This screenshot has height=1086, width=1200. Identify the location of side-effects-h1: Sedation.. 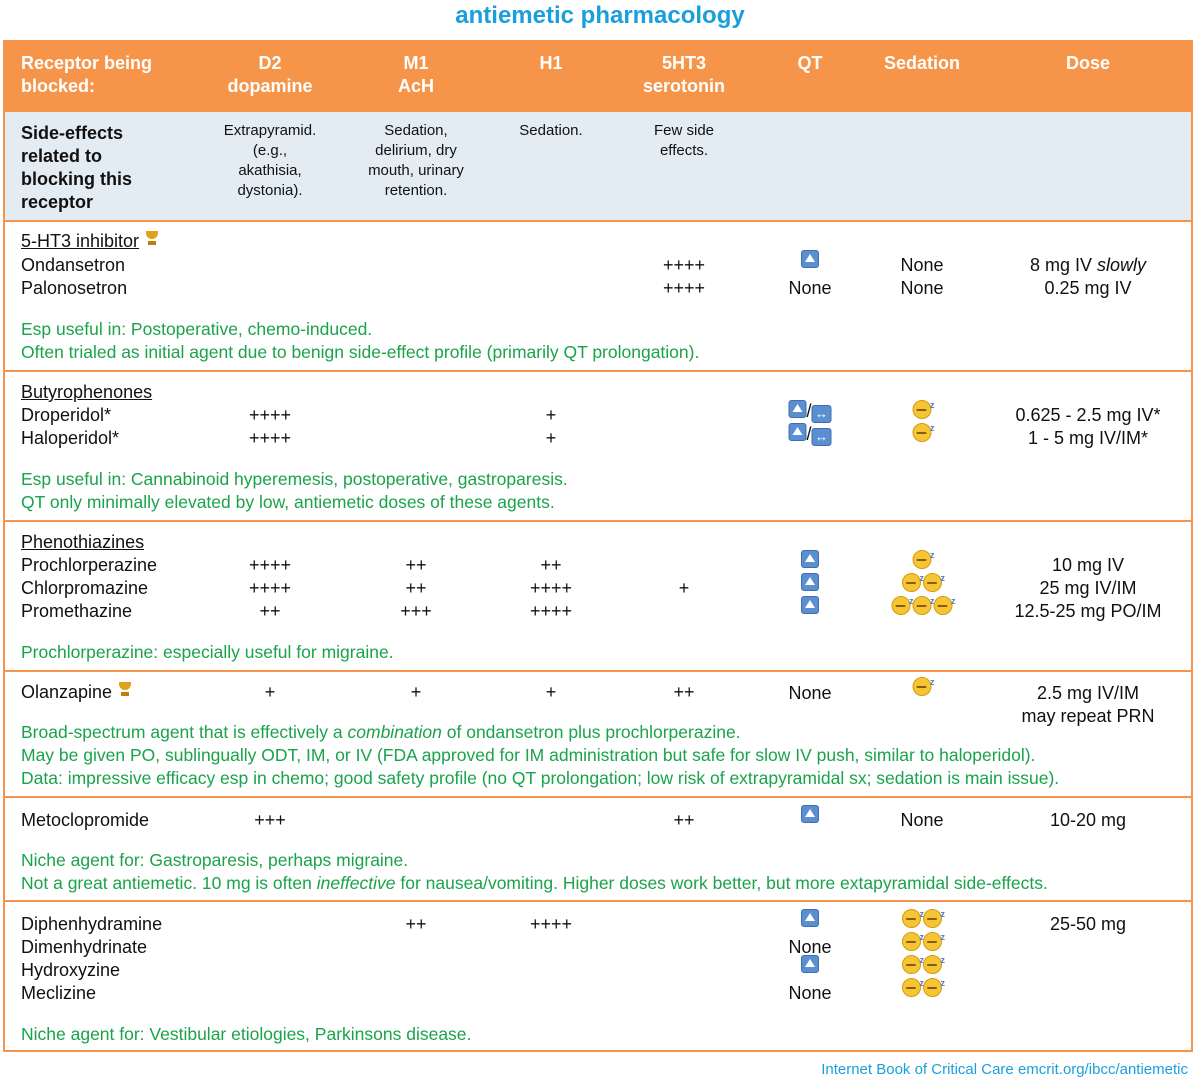
(551, 130).